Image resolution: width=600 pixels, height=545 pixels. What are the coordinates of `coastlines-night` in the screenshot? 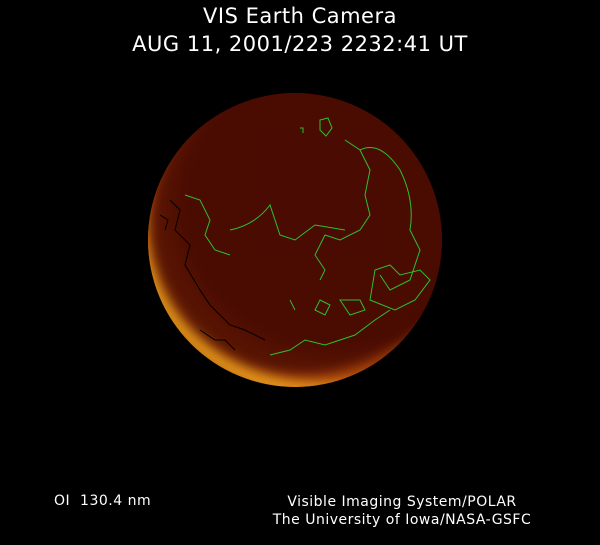 It's located at (212, 275).